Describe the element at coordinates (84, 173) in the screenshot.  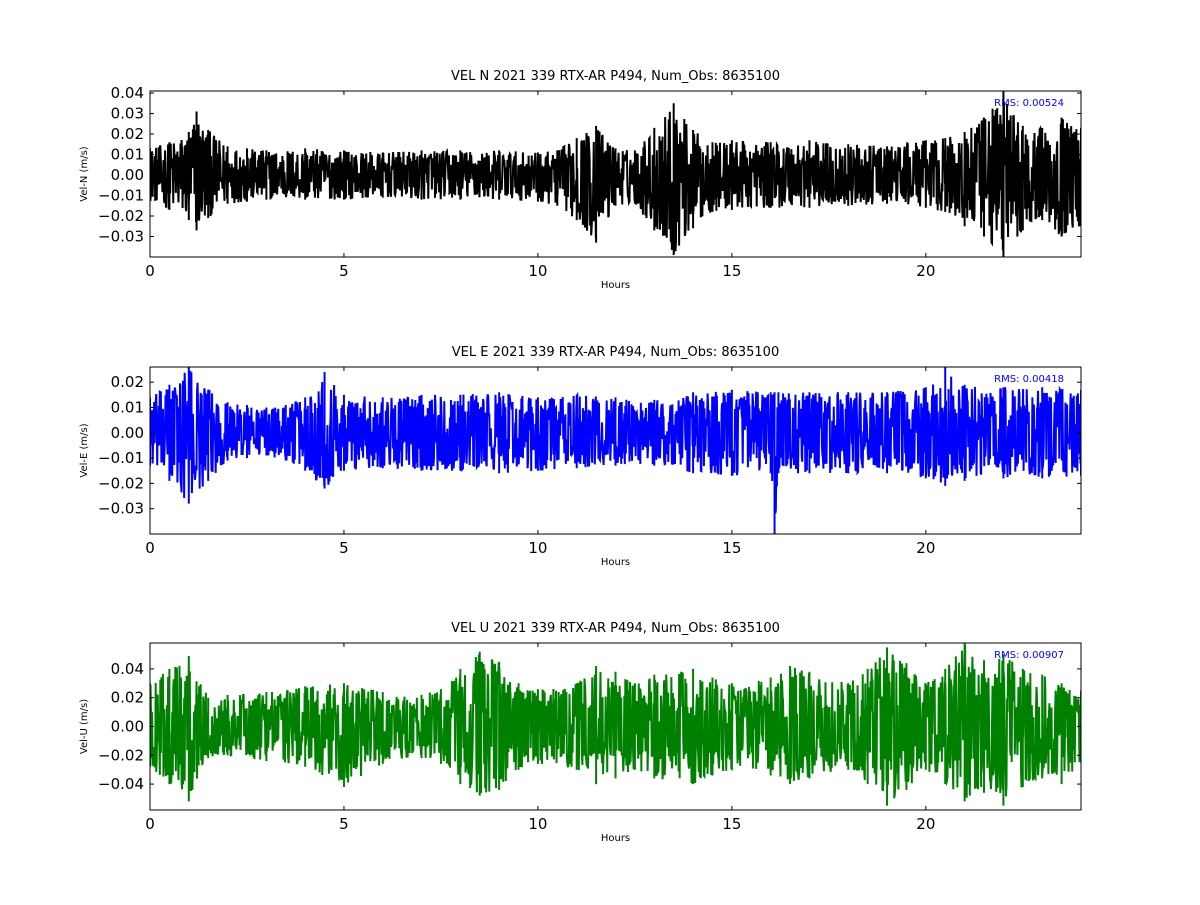
I see `y-axis-label: Vel-N (m/s)` at that location.